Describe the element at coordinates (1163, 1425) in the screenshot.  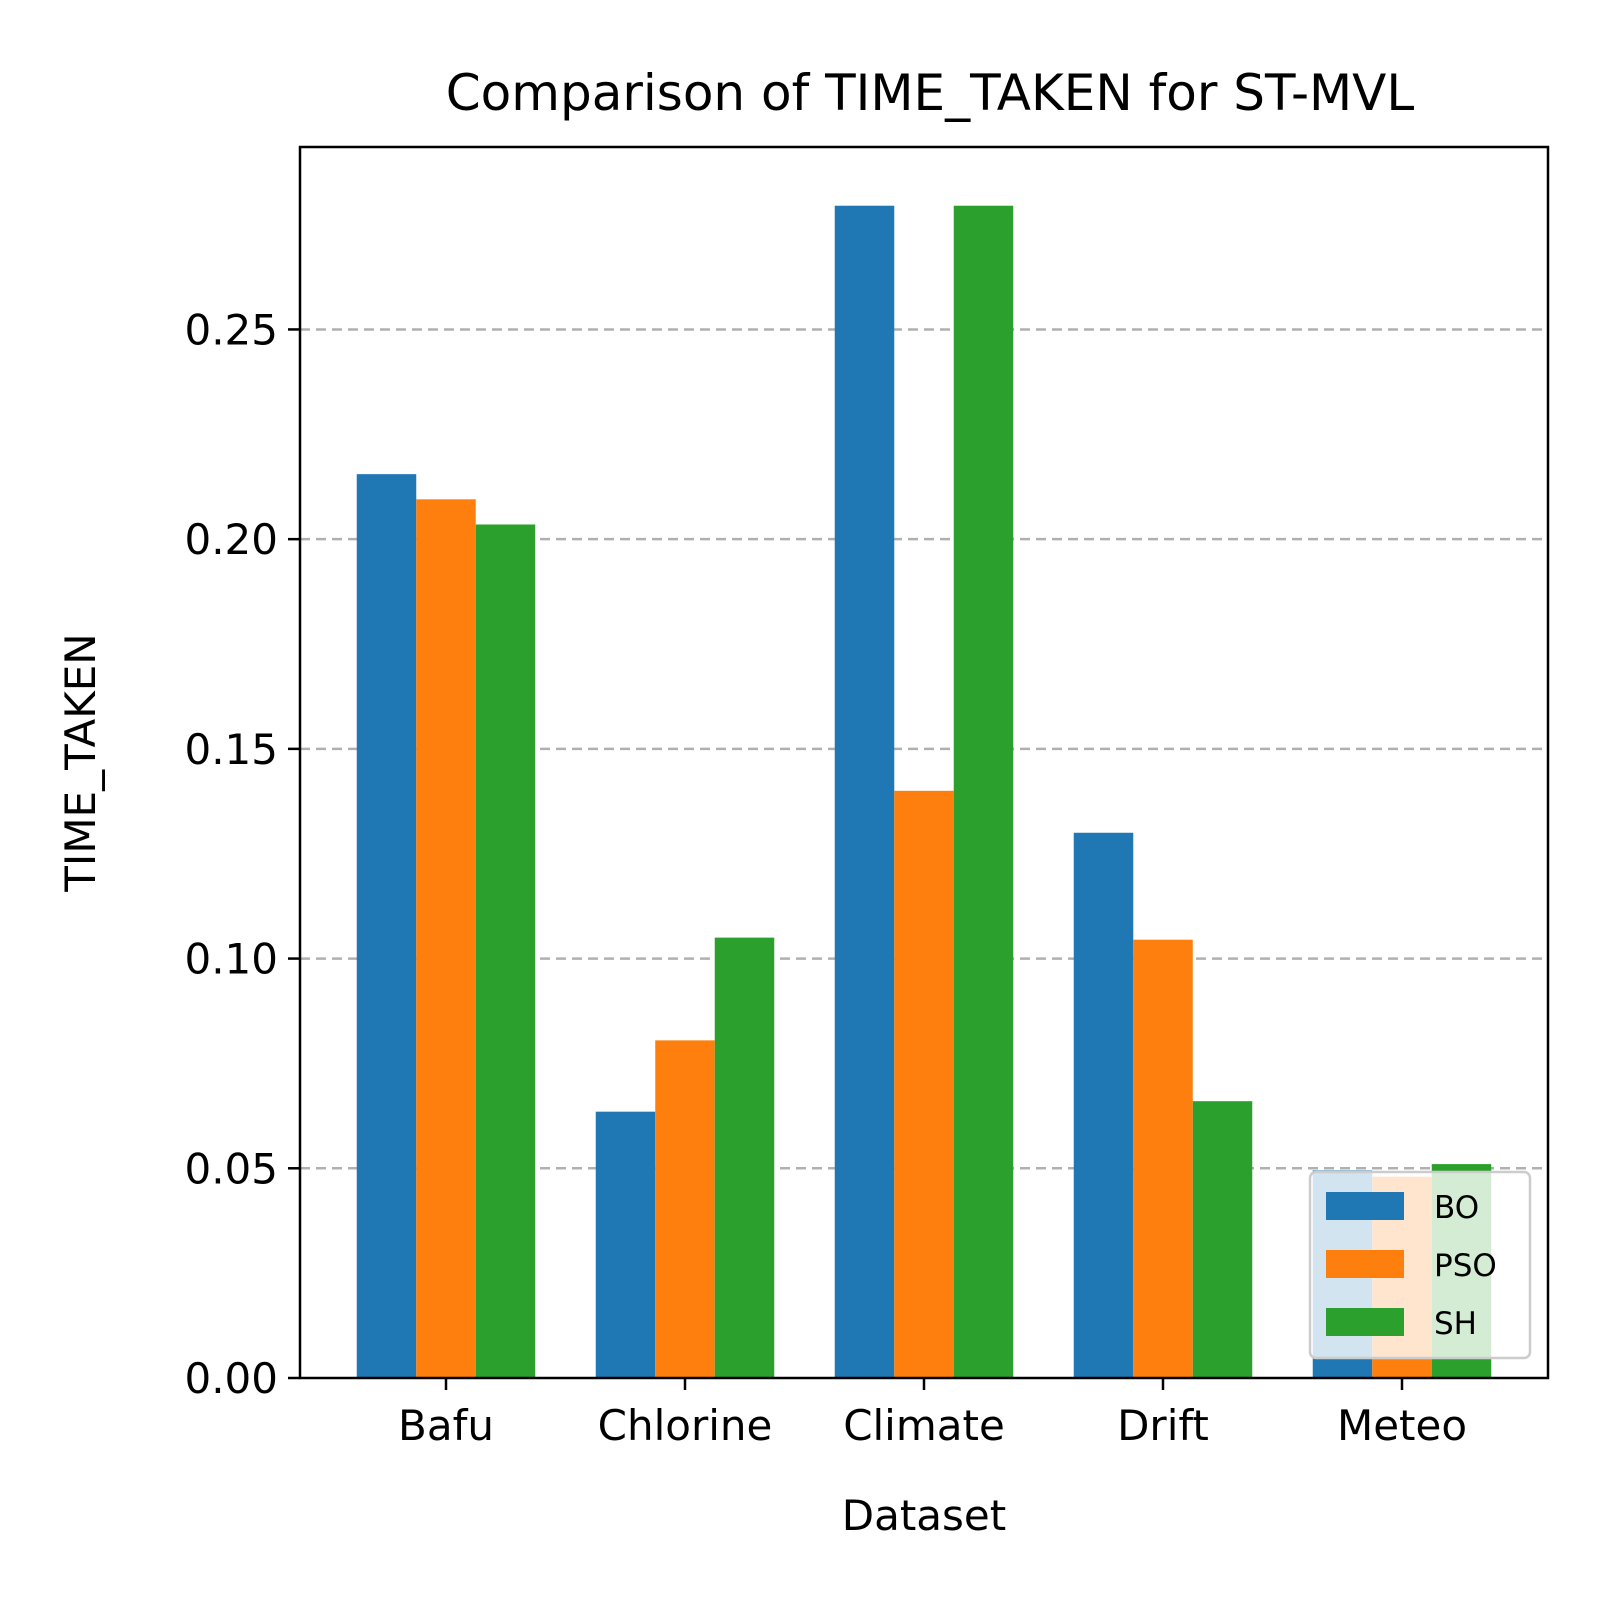
I see `x-tick-label: Drift` at that location.